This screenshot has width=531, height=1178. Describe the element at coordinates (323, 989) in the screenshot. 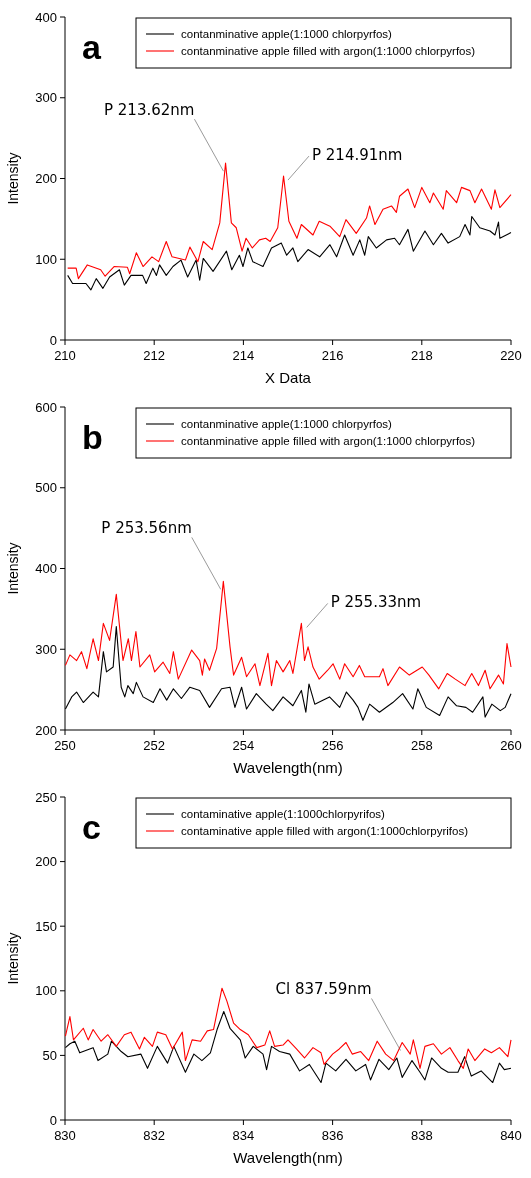

I see `annotation: Cl 837.59nm` at that location.